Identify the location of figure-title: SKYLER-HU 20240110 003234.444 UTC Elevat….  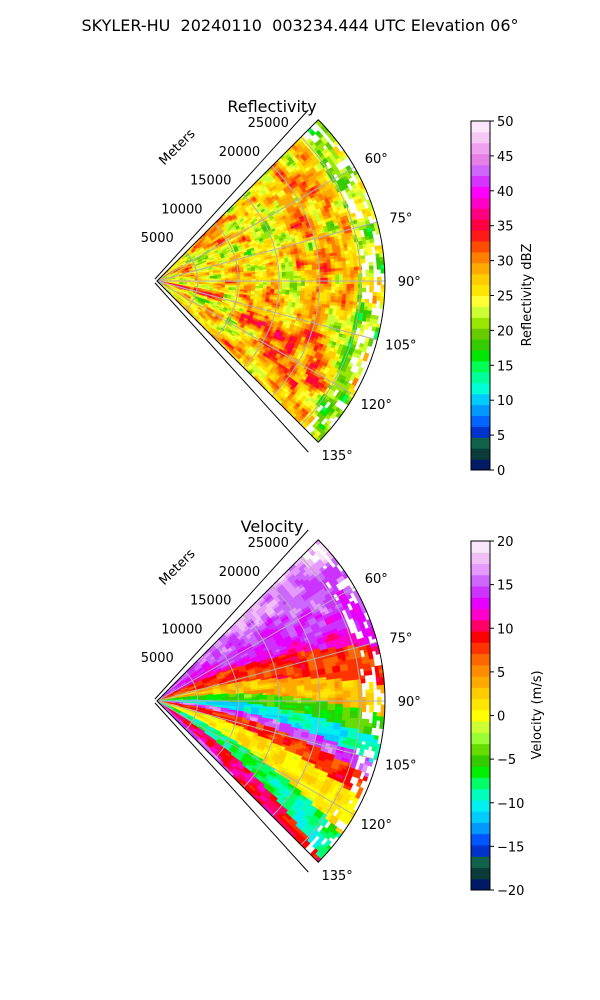
(300, 25).